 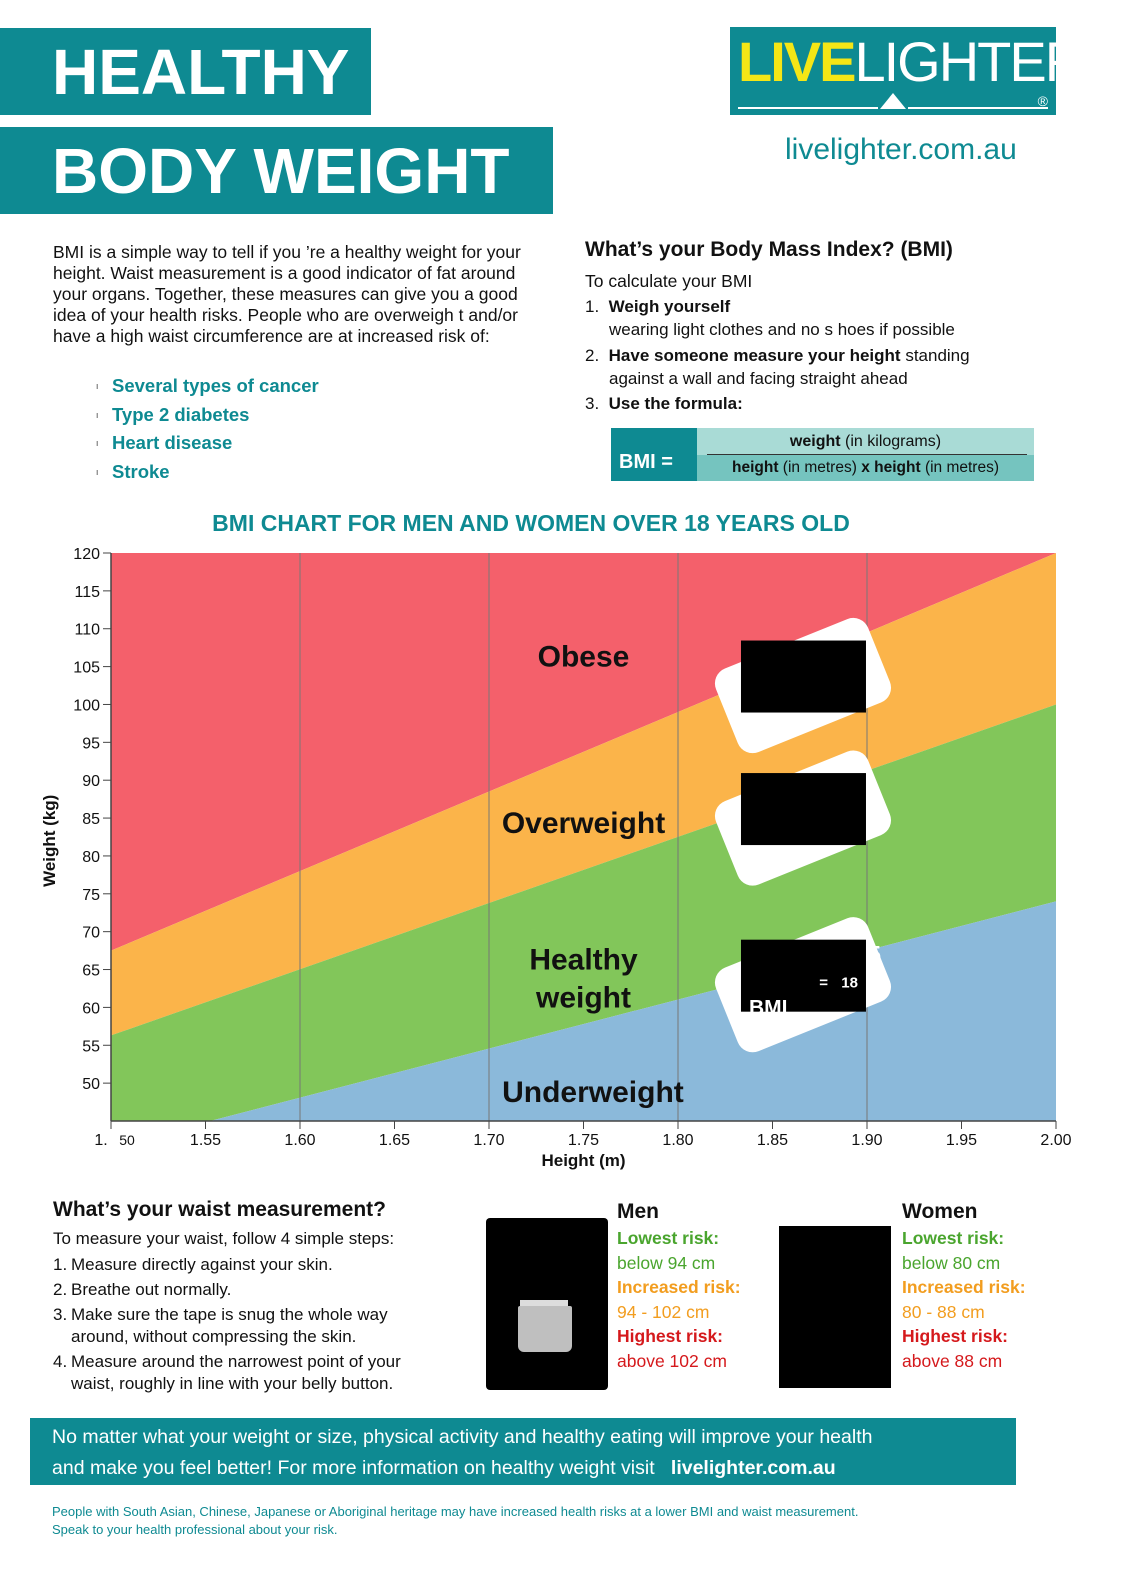 What do you see at coordinates (672, 1360) in the screenshot?
I see `risk-high-value: above 102 cm` at bounding box center [672, 1360].